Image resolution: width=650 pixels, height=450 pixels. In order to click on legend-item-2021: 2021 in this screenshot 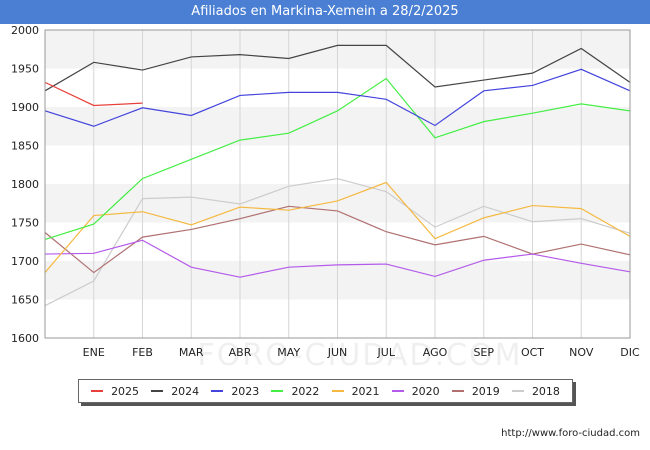, I will do `click(355, 391)`.